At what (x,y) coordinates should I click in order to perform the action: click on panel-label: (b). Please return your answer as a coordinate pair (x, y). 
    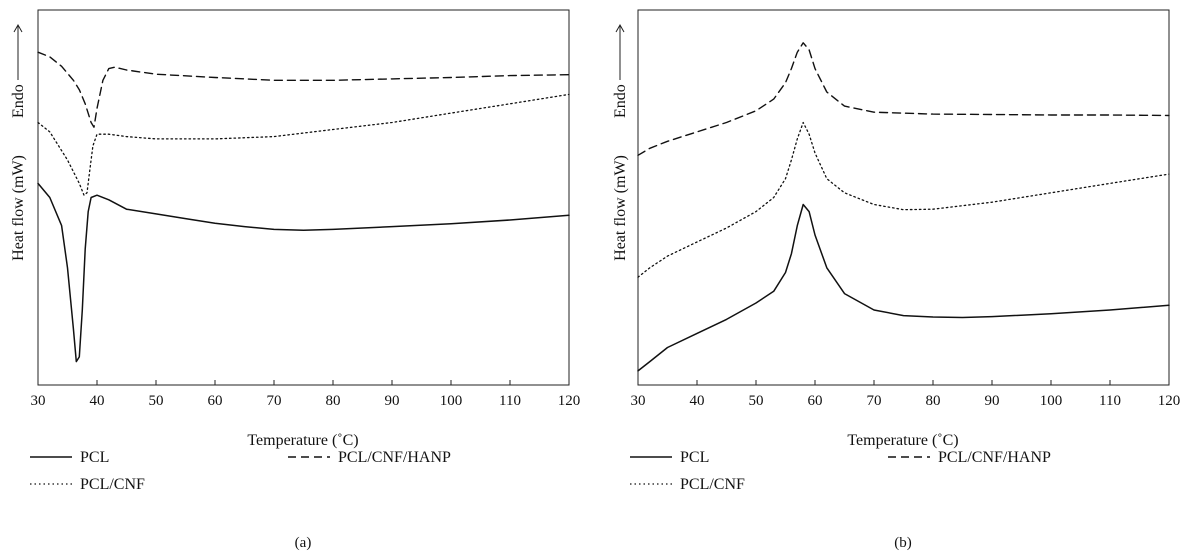
    Looking at the image, I should click on (903, 543).